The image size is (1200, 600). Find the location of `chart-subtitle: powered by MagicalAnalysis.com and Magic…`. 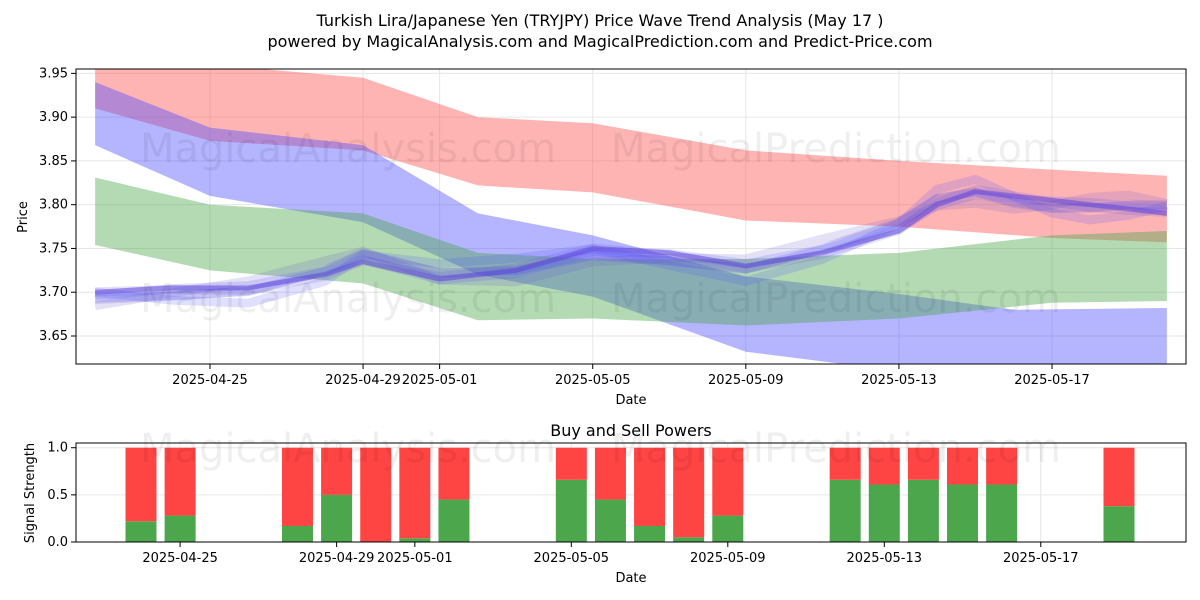

chart-subtitle: powered by MagicalAnalysis.com and Magic… is located at coordinates (599, 41).